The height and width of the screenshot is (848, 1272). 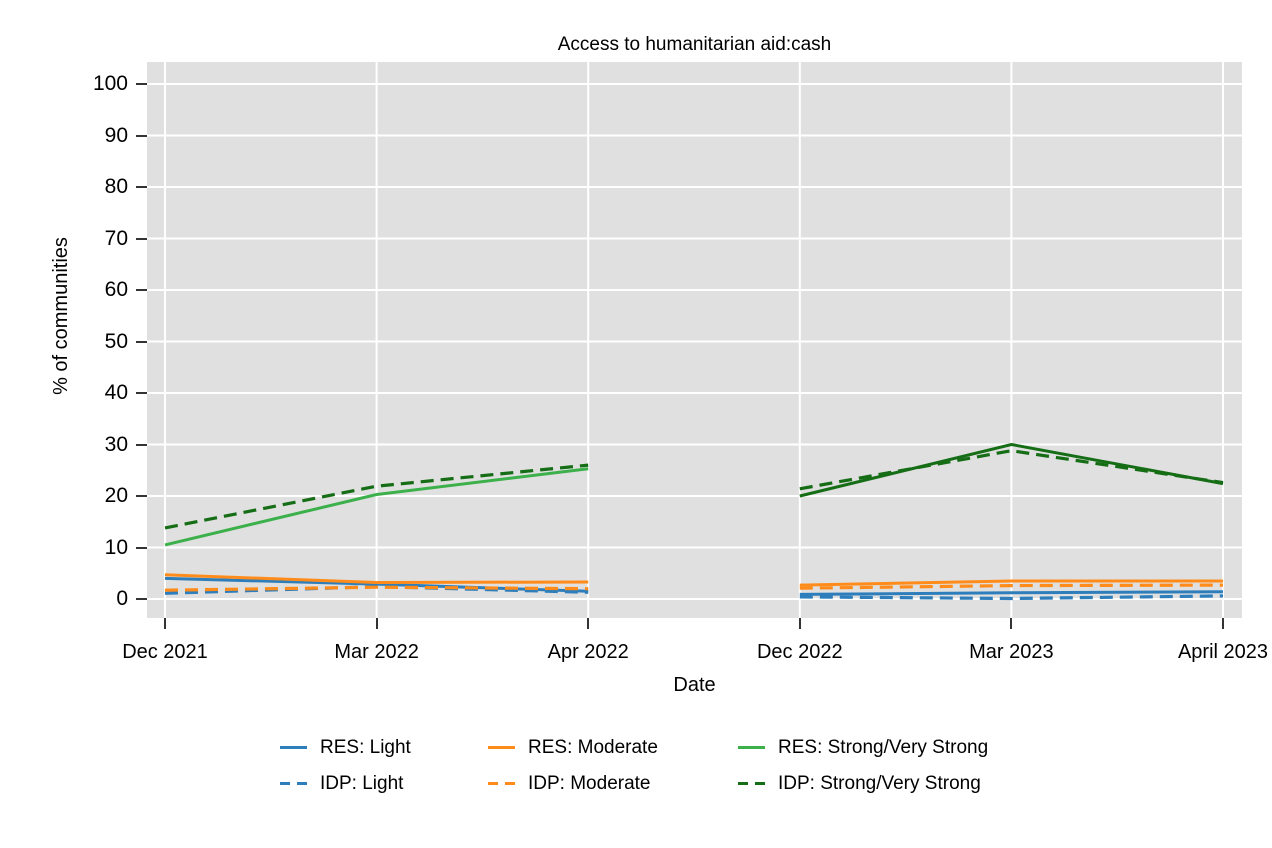 What do you see at coordinates (694, 44) in the screenshot?
I see `chart-title: Access to humanitarian aid:cash` at bounding box center [694, 44].